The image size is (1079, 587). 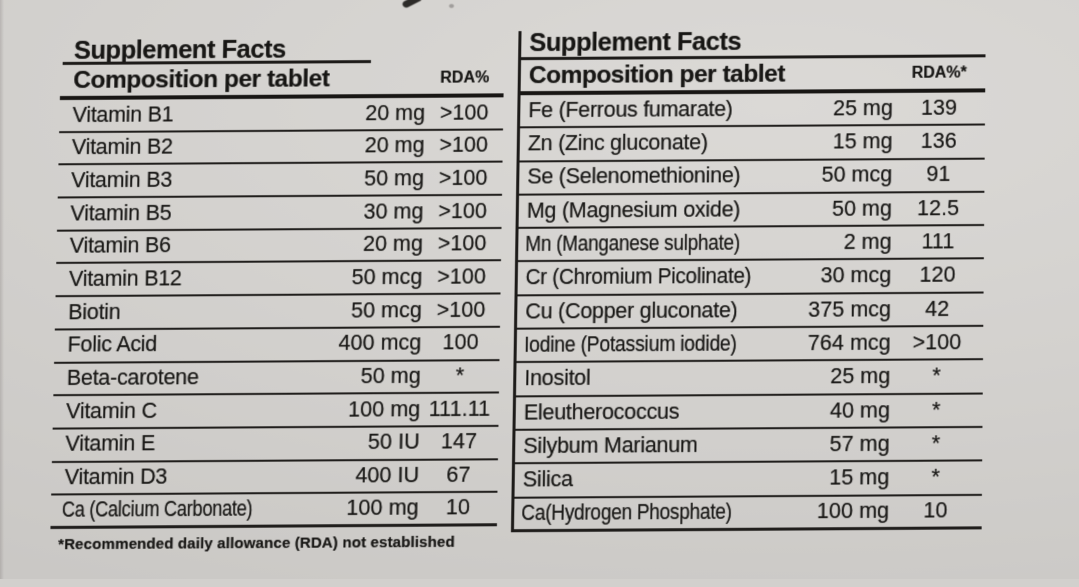 I want to click on ingredient-name: Vitamin C, so click(x=111, y=411).